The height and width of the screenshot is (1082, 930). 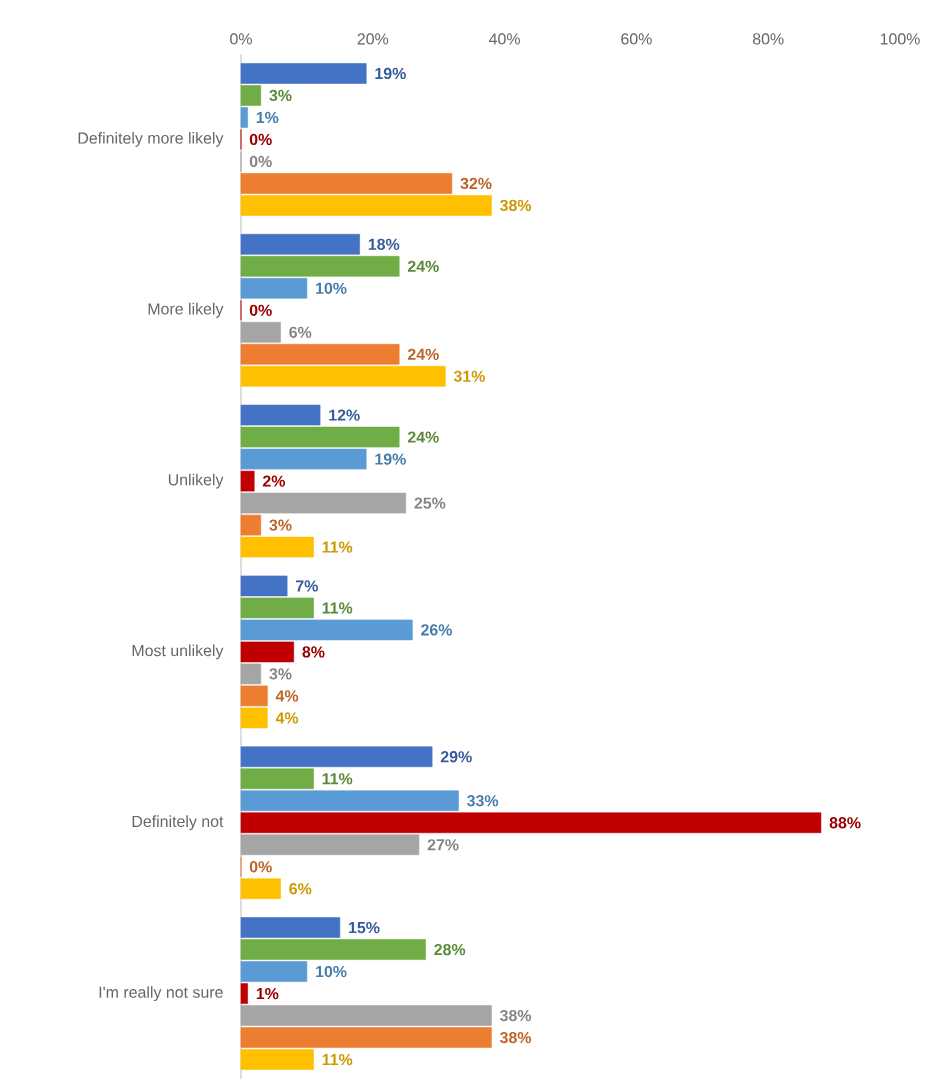 What do you see at coordinates (900, 39) in the screenshot?
I see `x-tick-label: 100%` at bounding box center [900, 39].